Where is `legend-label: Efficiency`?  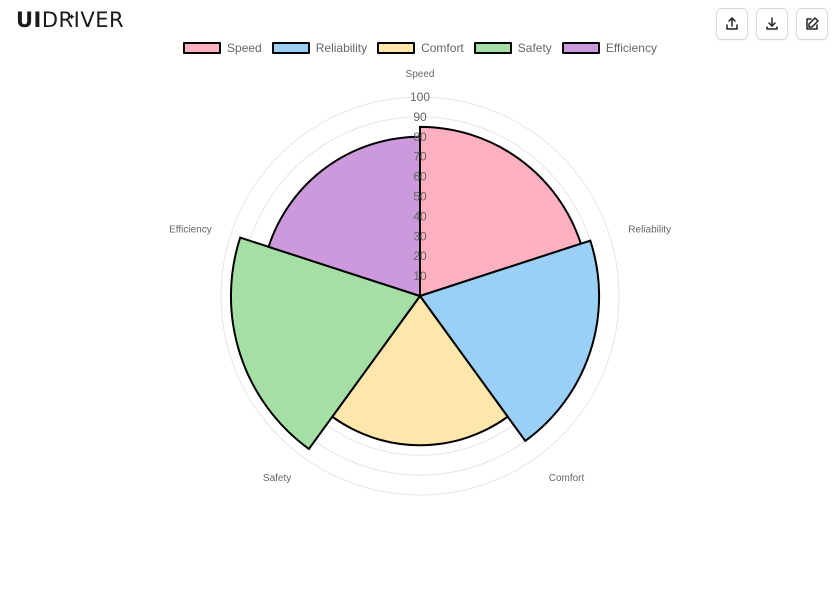 legend-label: Efficiency is located at coordinates (631, 48).